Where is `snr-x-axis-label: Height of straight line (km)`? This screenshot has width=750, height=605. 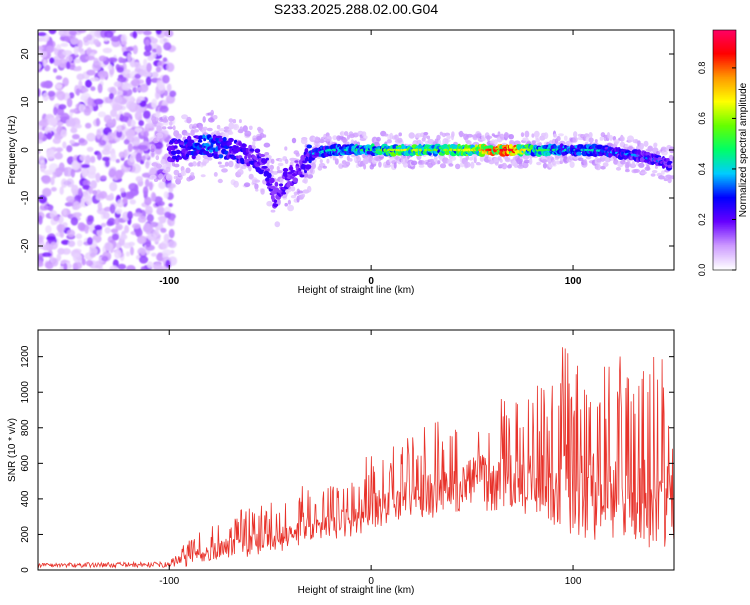 snr-x-axis-label: Height of straight line (km) is located at coordinates (356, 590).